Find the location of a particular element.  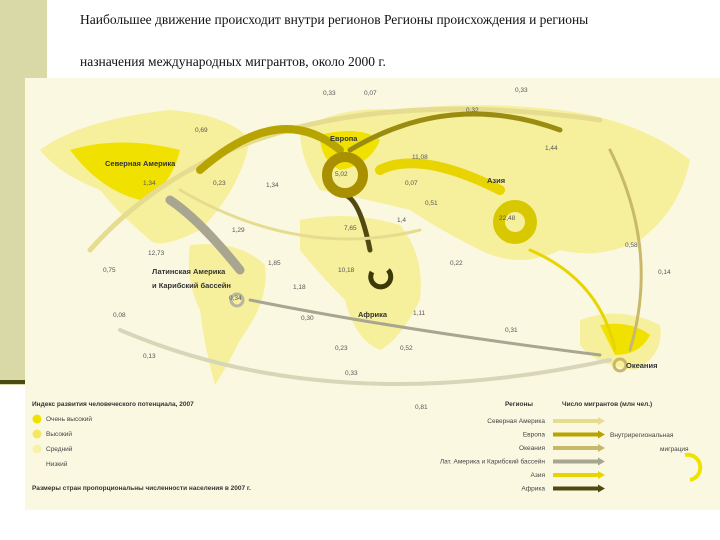

legend-symbol is located at coordinates (693, 467).